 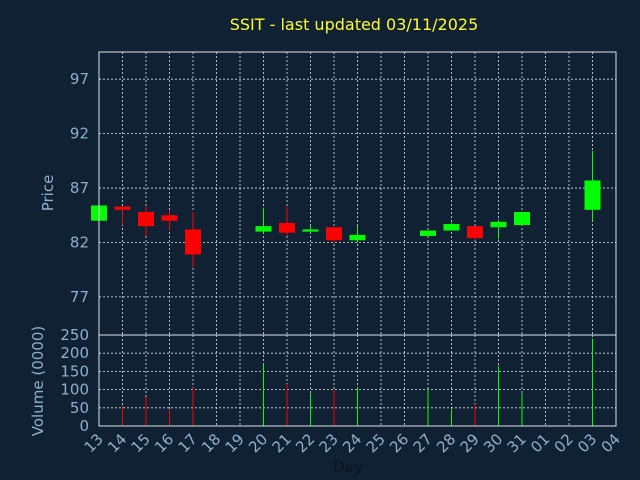 I want to click on price-tick-label: 77, so click(x=79, y=297).